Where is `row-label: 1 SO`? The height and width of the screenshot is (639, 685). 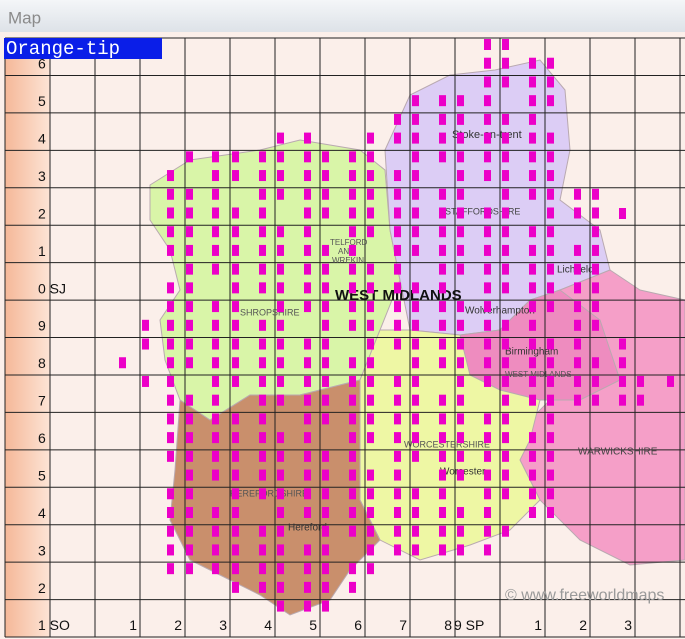
row-label: 1 SO is located at coordinates (54, 625).